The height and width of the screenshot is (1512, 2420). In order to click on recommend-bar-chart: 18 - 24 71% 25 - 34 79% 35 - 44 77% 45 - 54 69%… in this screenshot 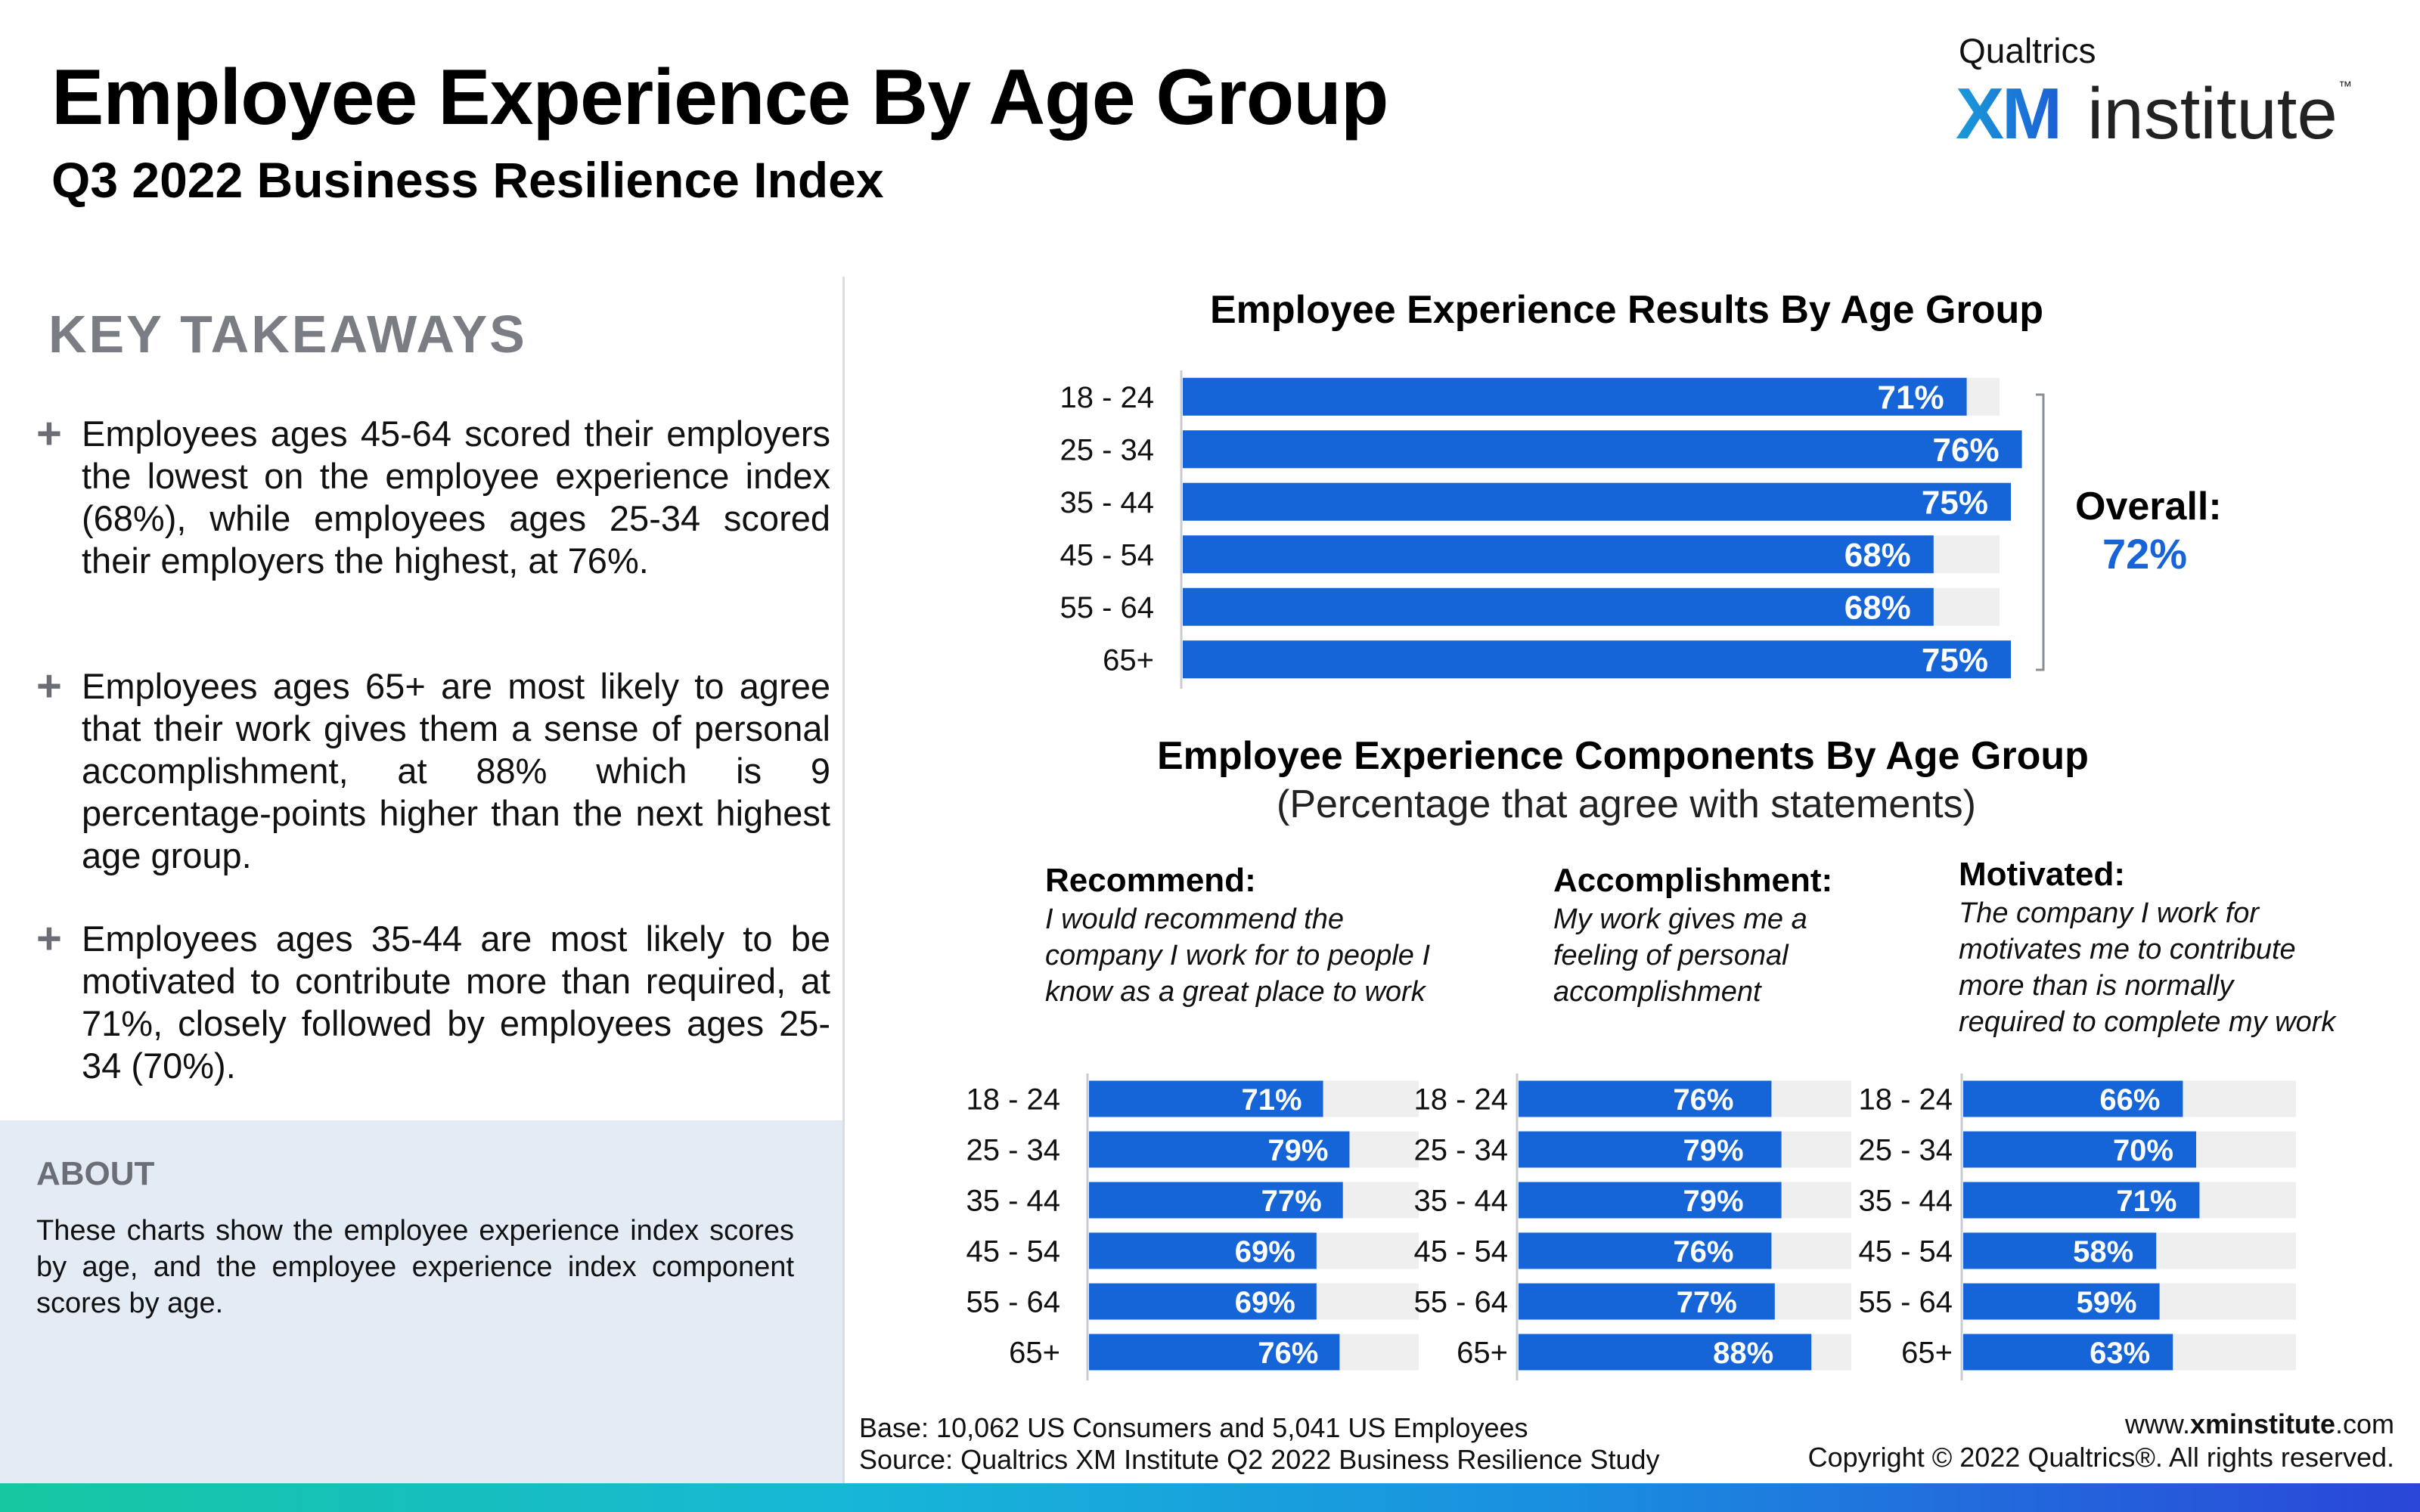, I will do `click(1192, 1227)`.